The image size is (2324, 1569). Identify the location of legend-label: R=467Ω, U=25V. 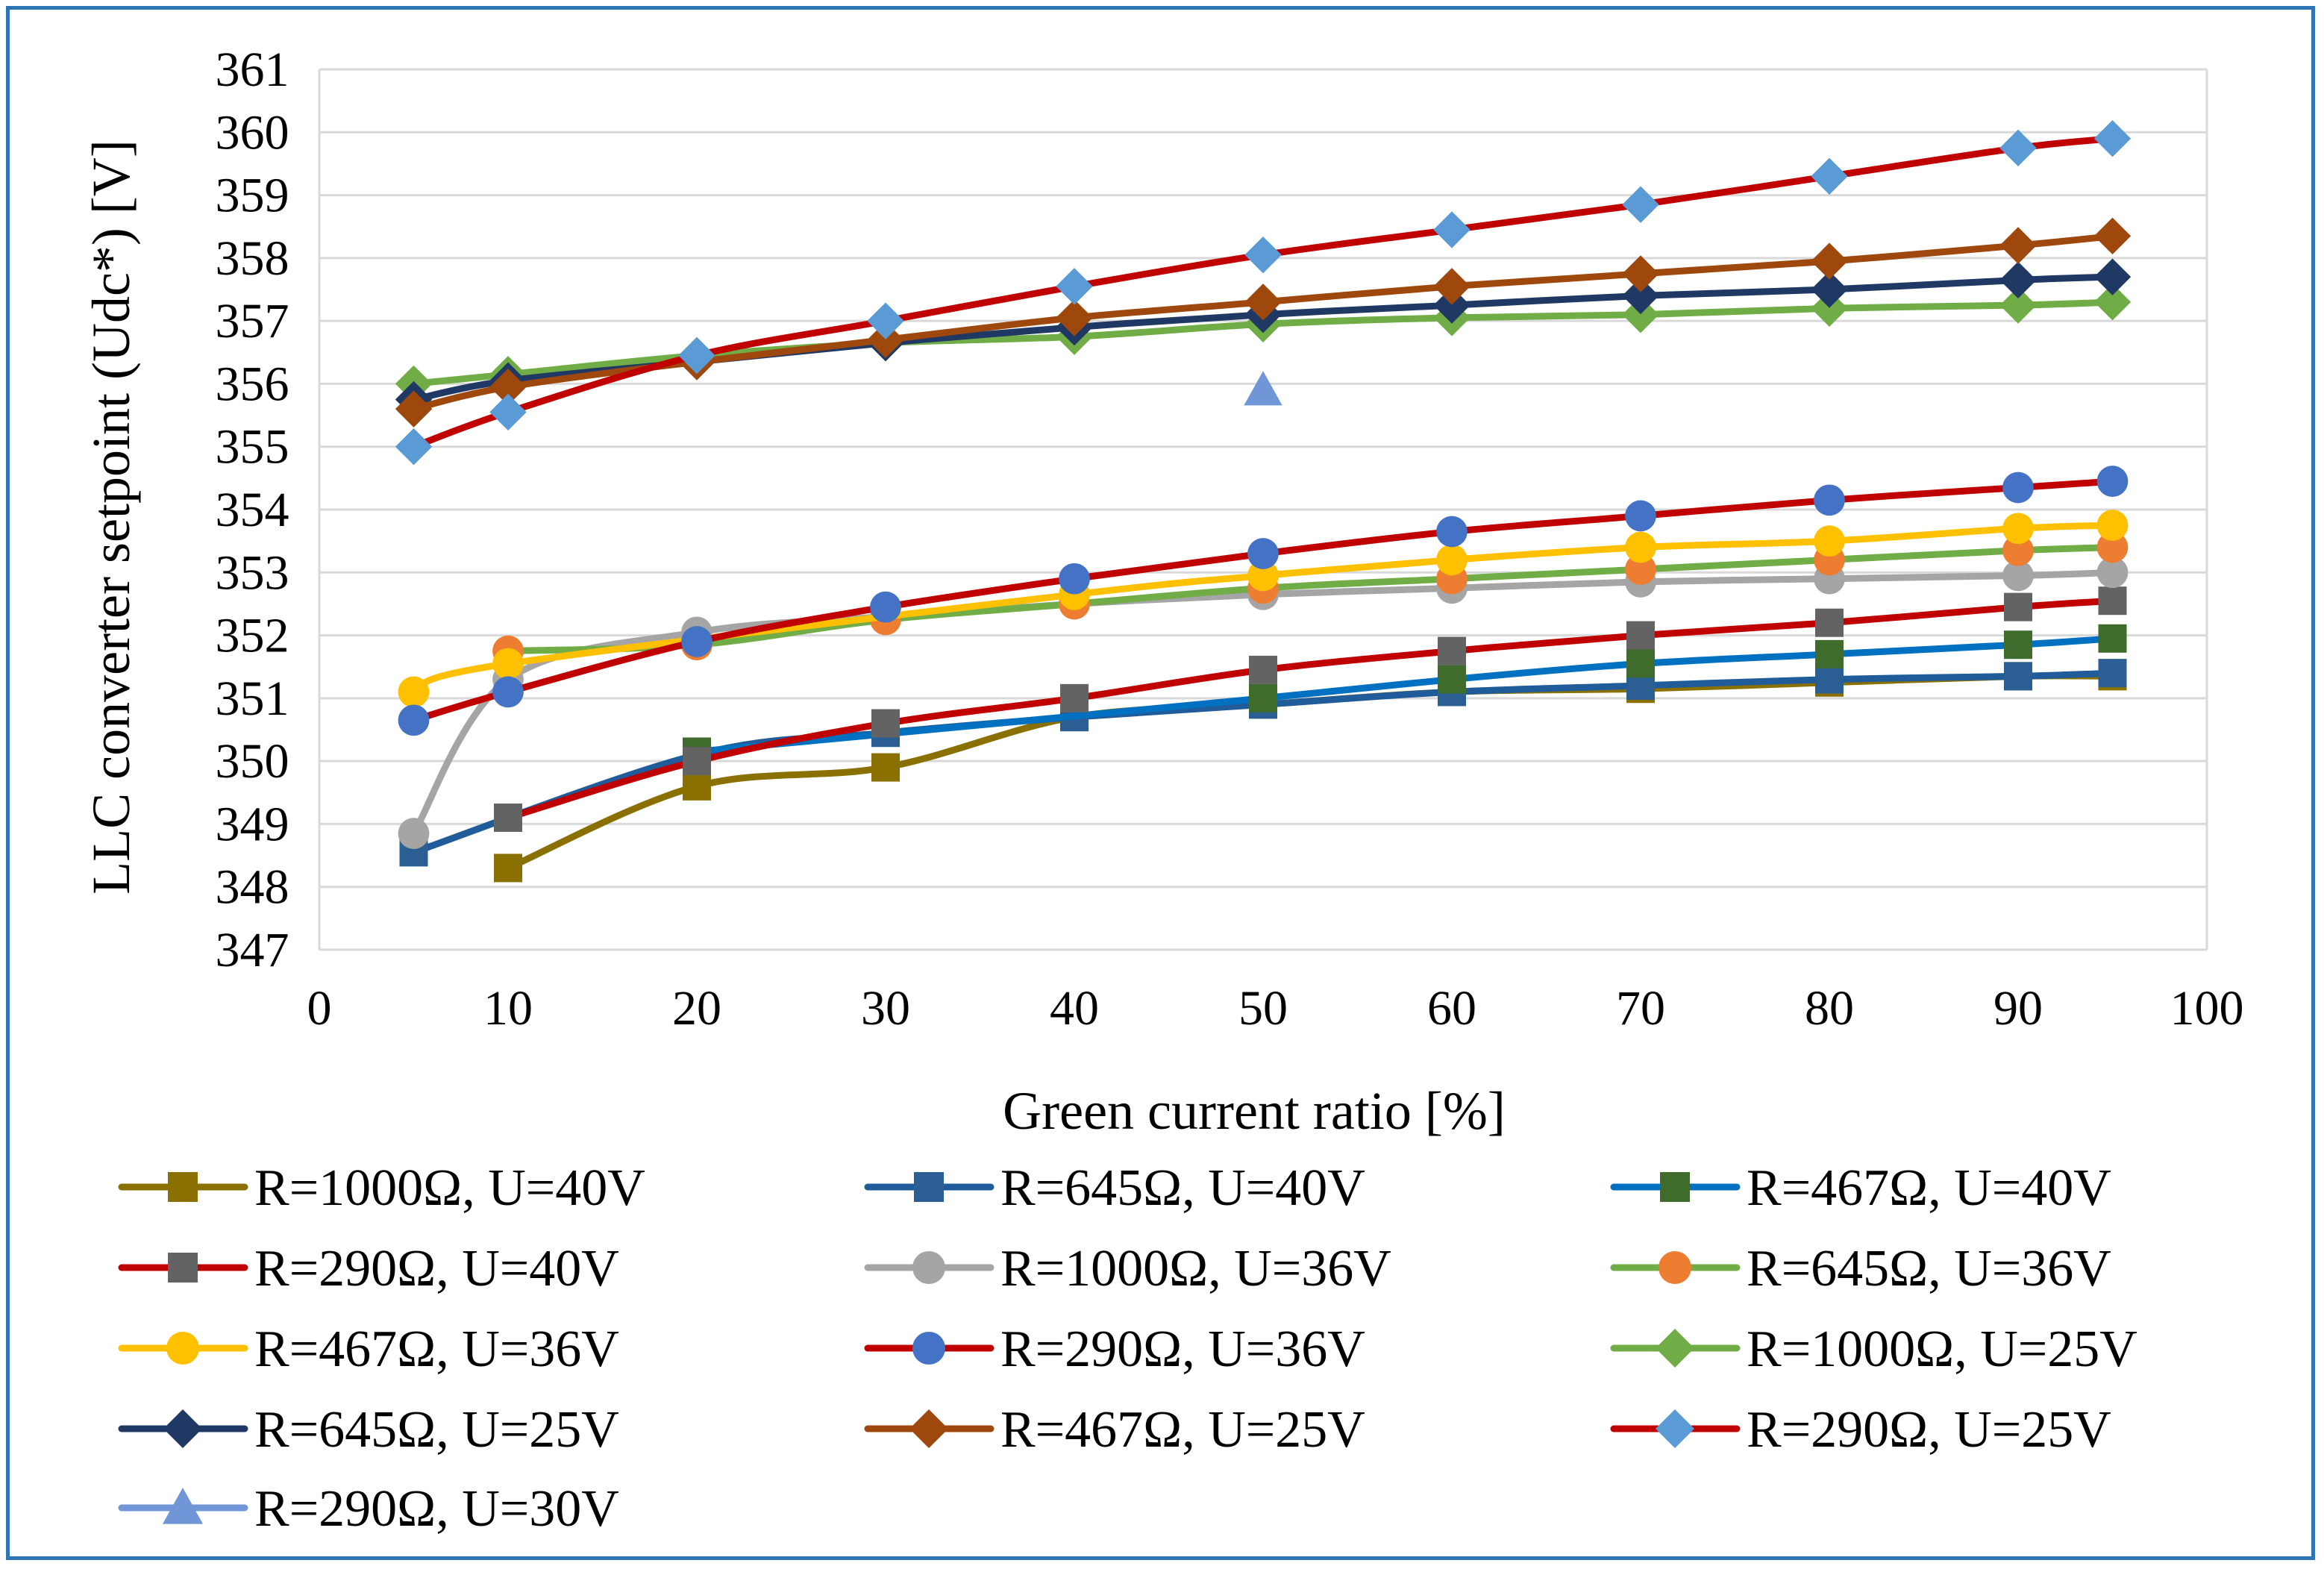
(1182, 1430).